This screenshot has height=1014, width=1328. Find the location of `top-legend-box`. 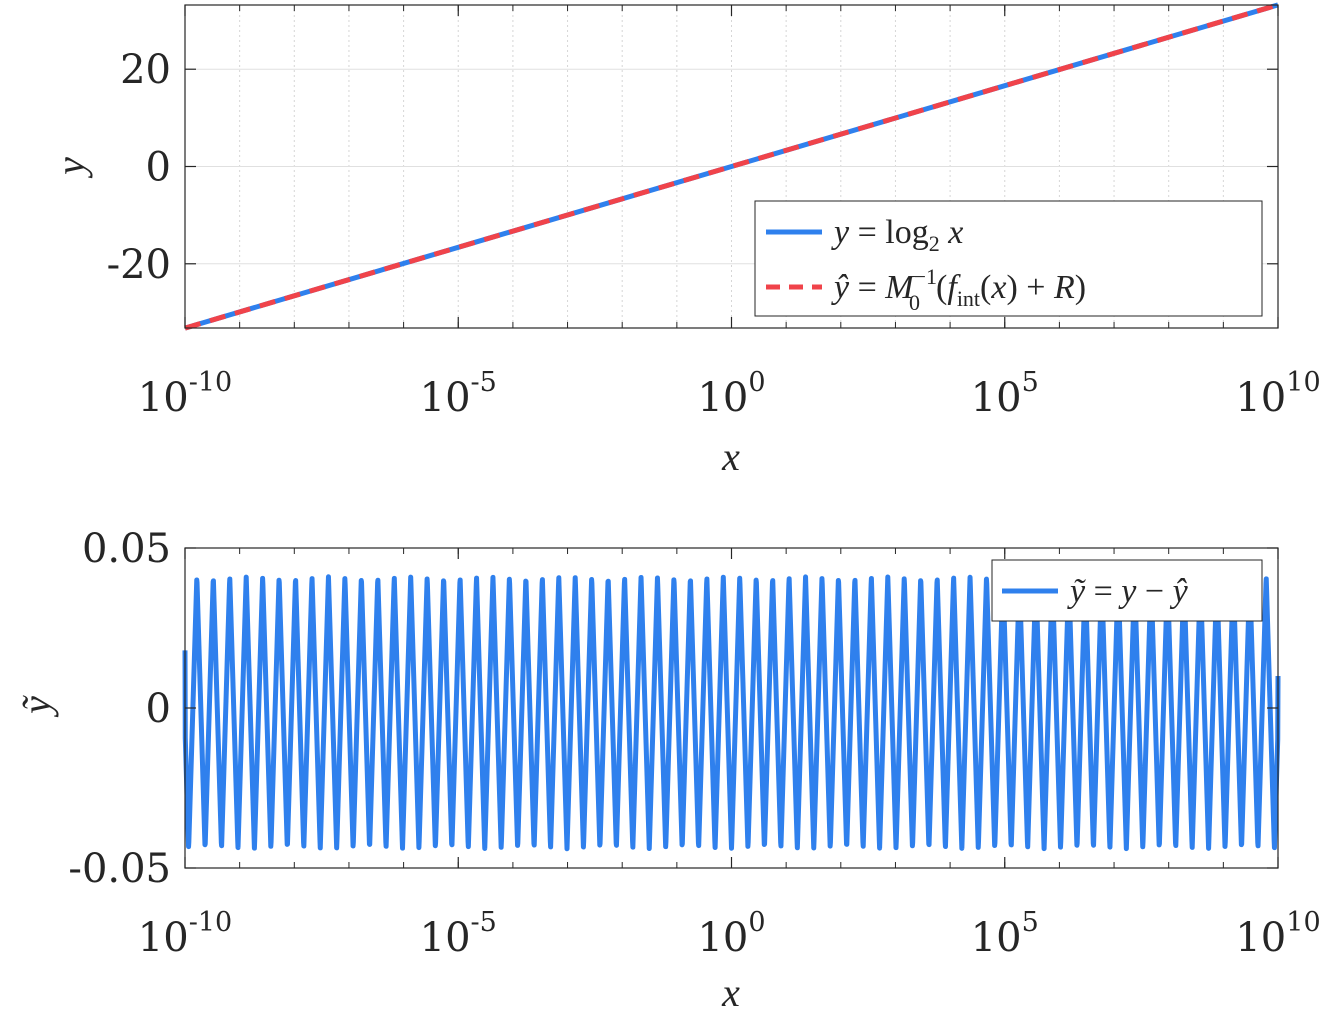

top-legend-box is located at coordinates (1008, 258).